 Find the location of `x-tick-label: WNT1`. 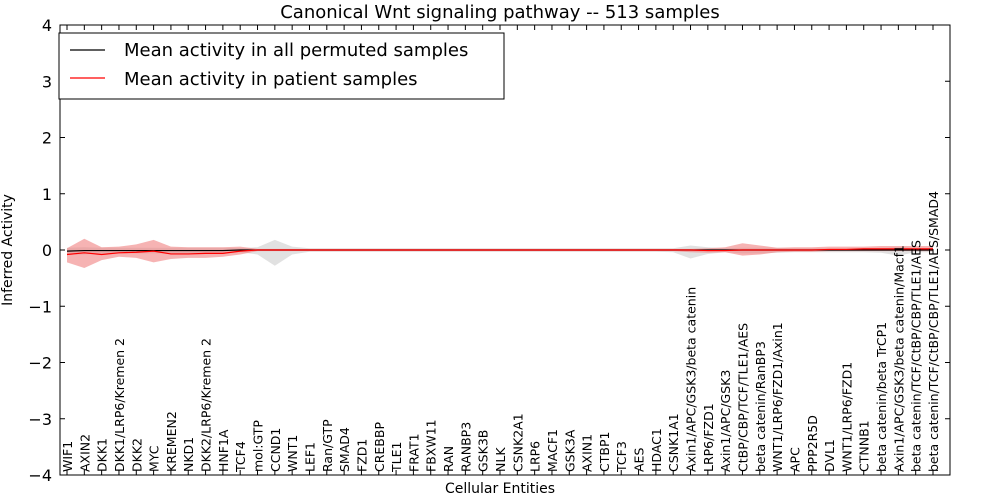

x-tick-label: WNT1 is located at coordinates (292, 453).